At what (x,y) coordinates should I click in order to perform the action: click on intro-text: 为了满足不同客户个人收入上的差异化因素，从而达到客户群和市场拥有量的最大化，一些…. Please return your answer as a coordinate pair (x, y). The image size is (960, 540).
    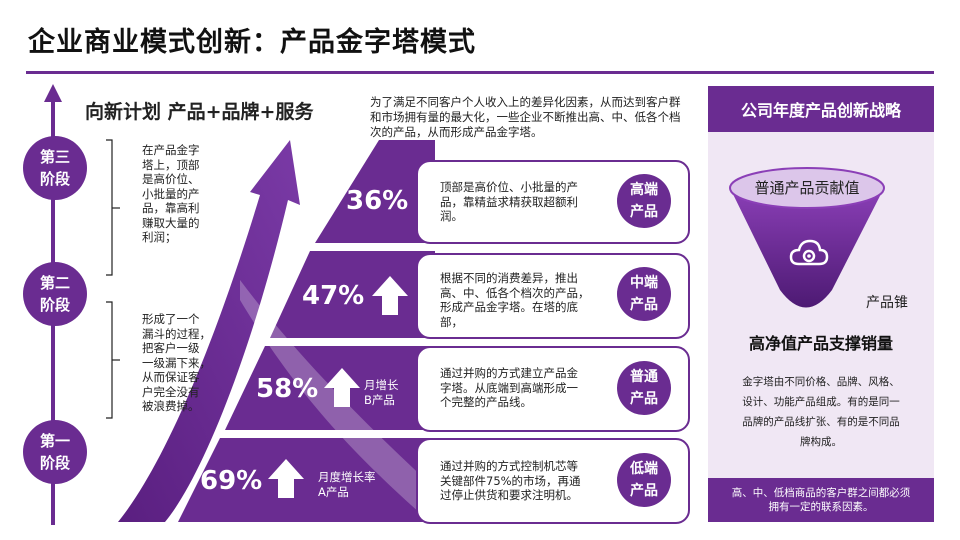
    Looking at the image, I should click on (525, 117).